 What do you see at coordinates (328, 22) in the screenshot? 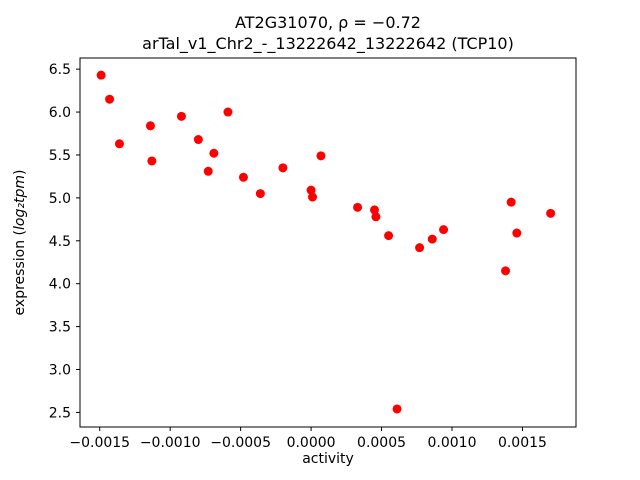
I see `chart-title-line1: AT2G31070, ρ = −0.72` at bounding box center [328, 22].